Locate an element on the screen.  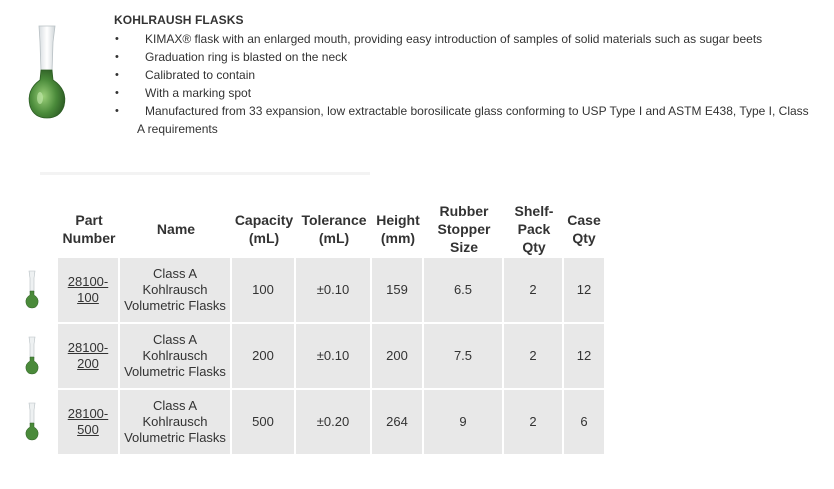
part-number-link: 28100- 500 is located at coordinates (88, 421).